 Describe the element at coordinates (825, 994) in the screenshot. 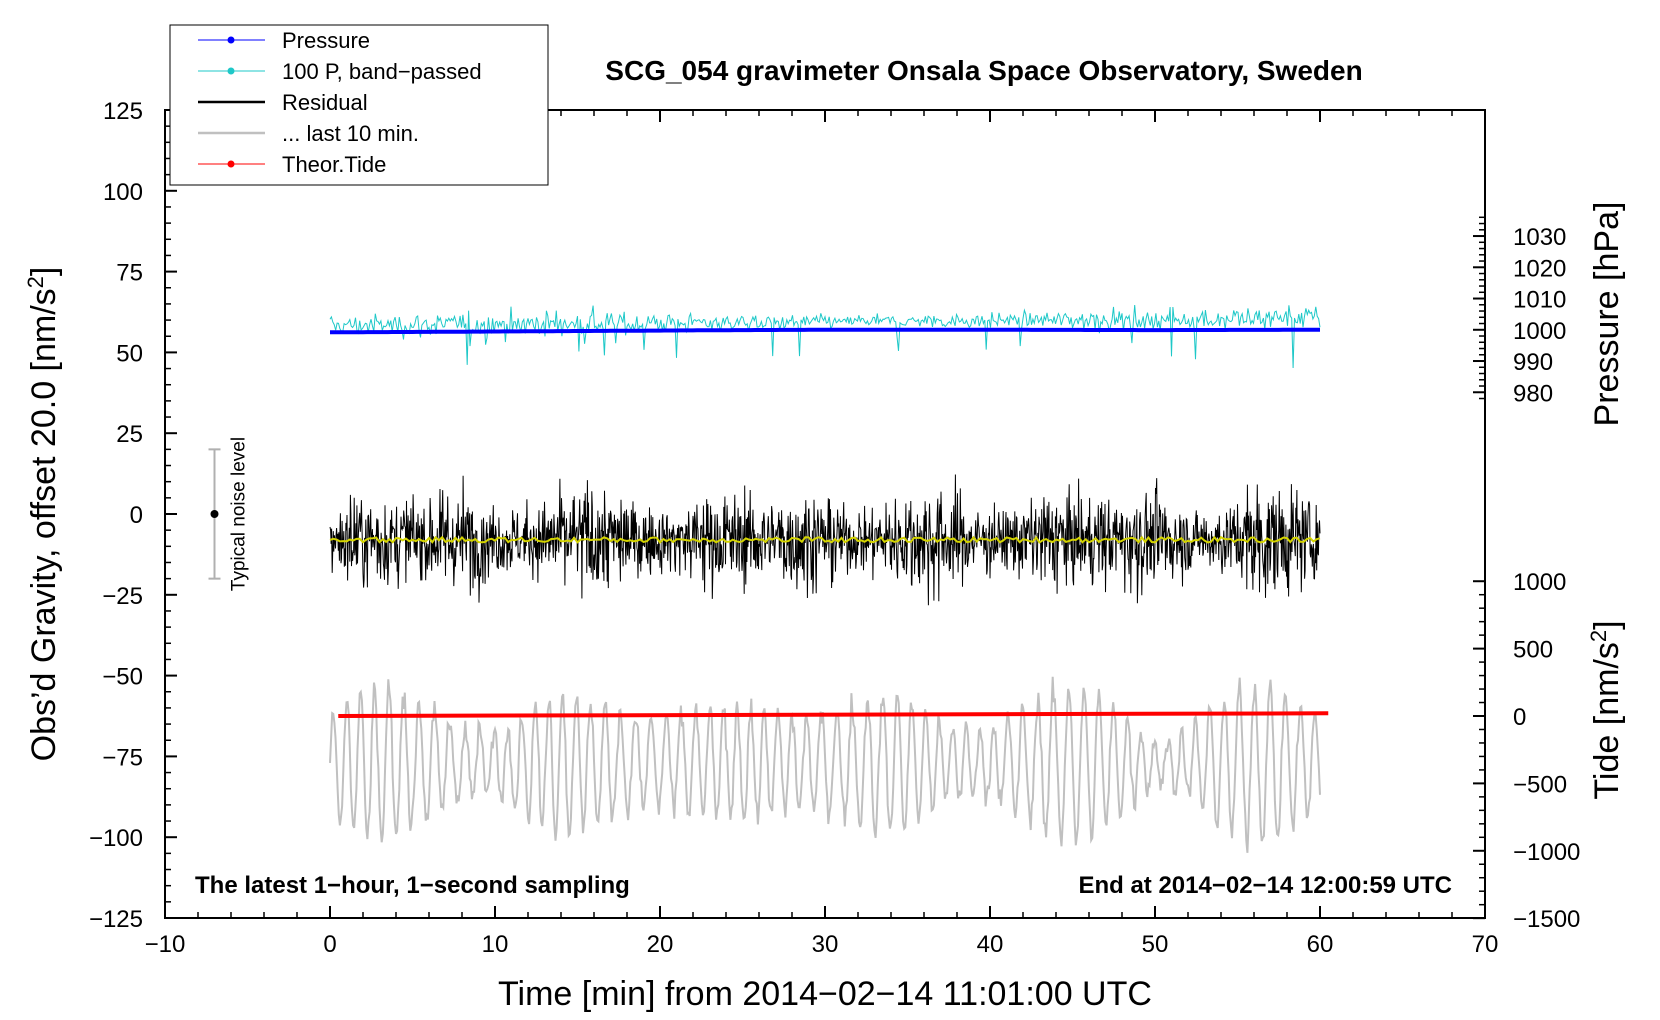

I see `x-axis-label: Time [min] from 2014−02−14 11:01:00 UTC` at that location.